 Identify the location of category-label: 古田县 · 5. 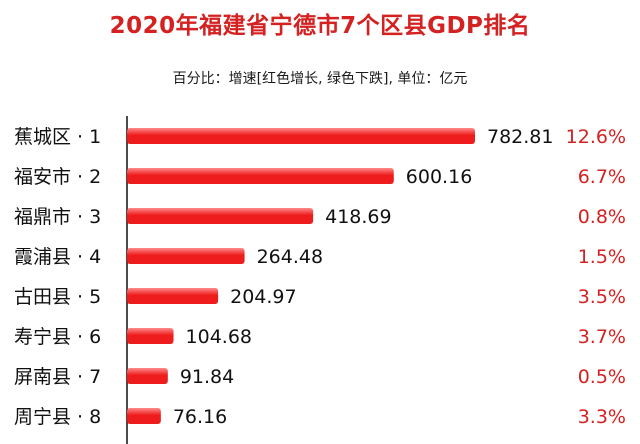
(57, 297).